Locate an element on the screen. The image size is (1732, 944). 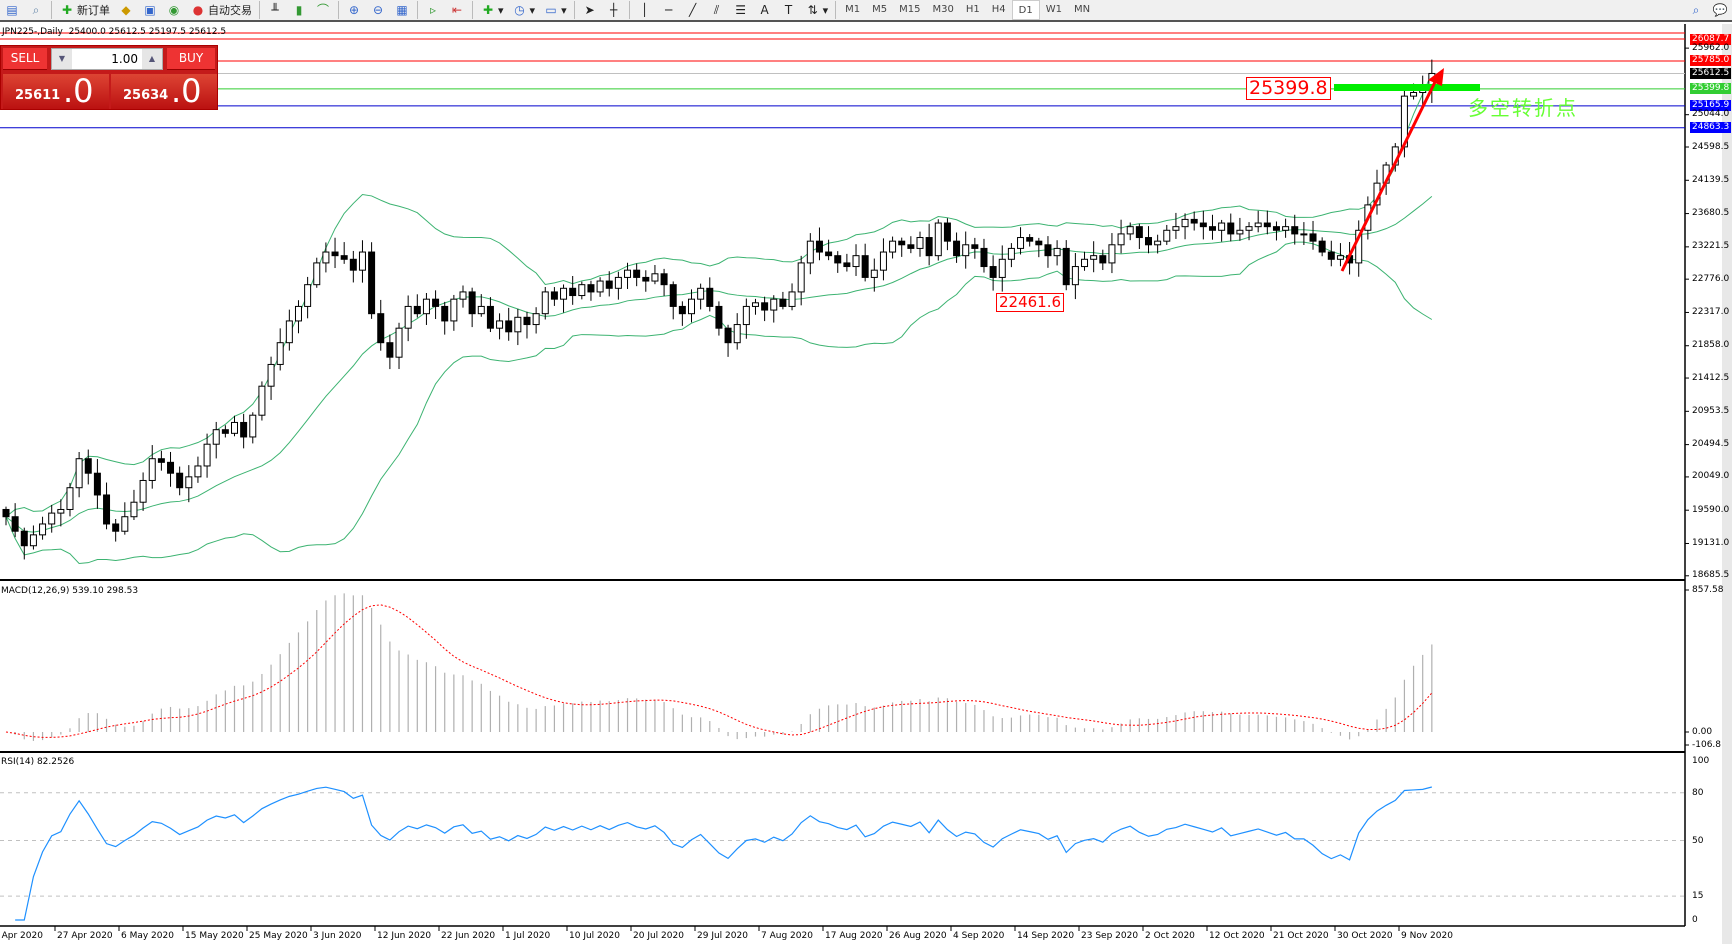
date-label: 21 Oct 2020 is located at coordinates (1301, 936).